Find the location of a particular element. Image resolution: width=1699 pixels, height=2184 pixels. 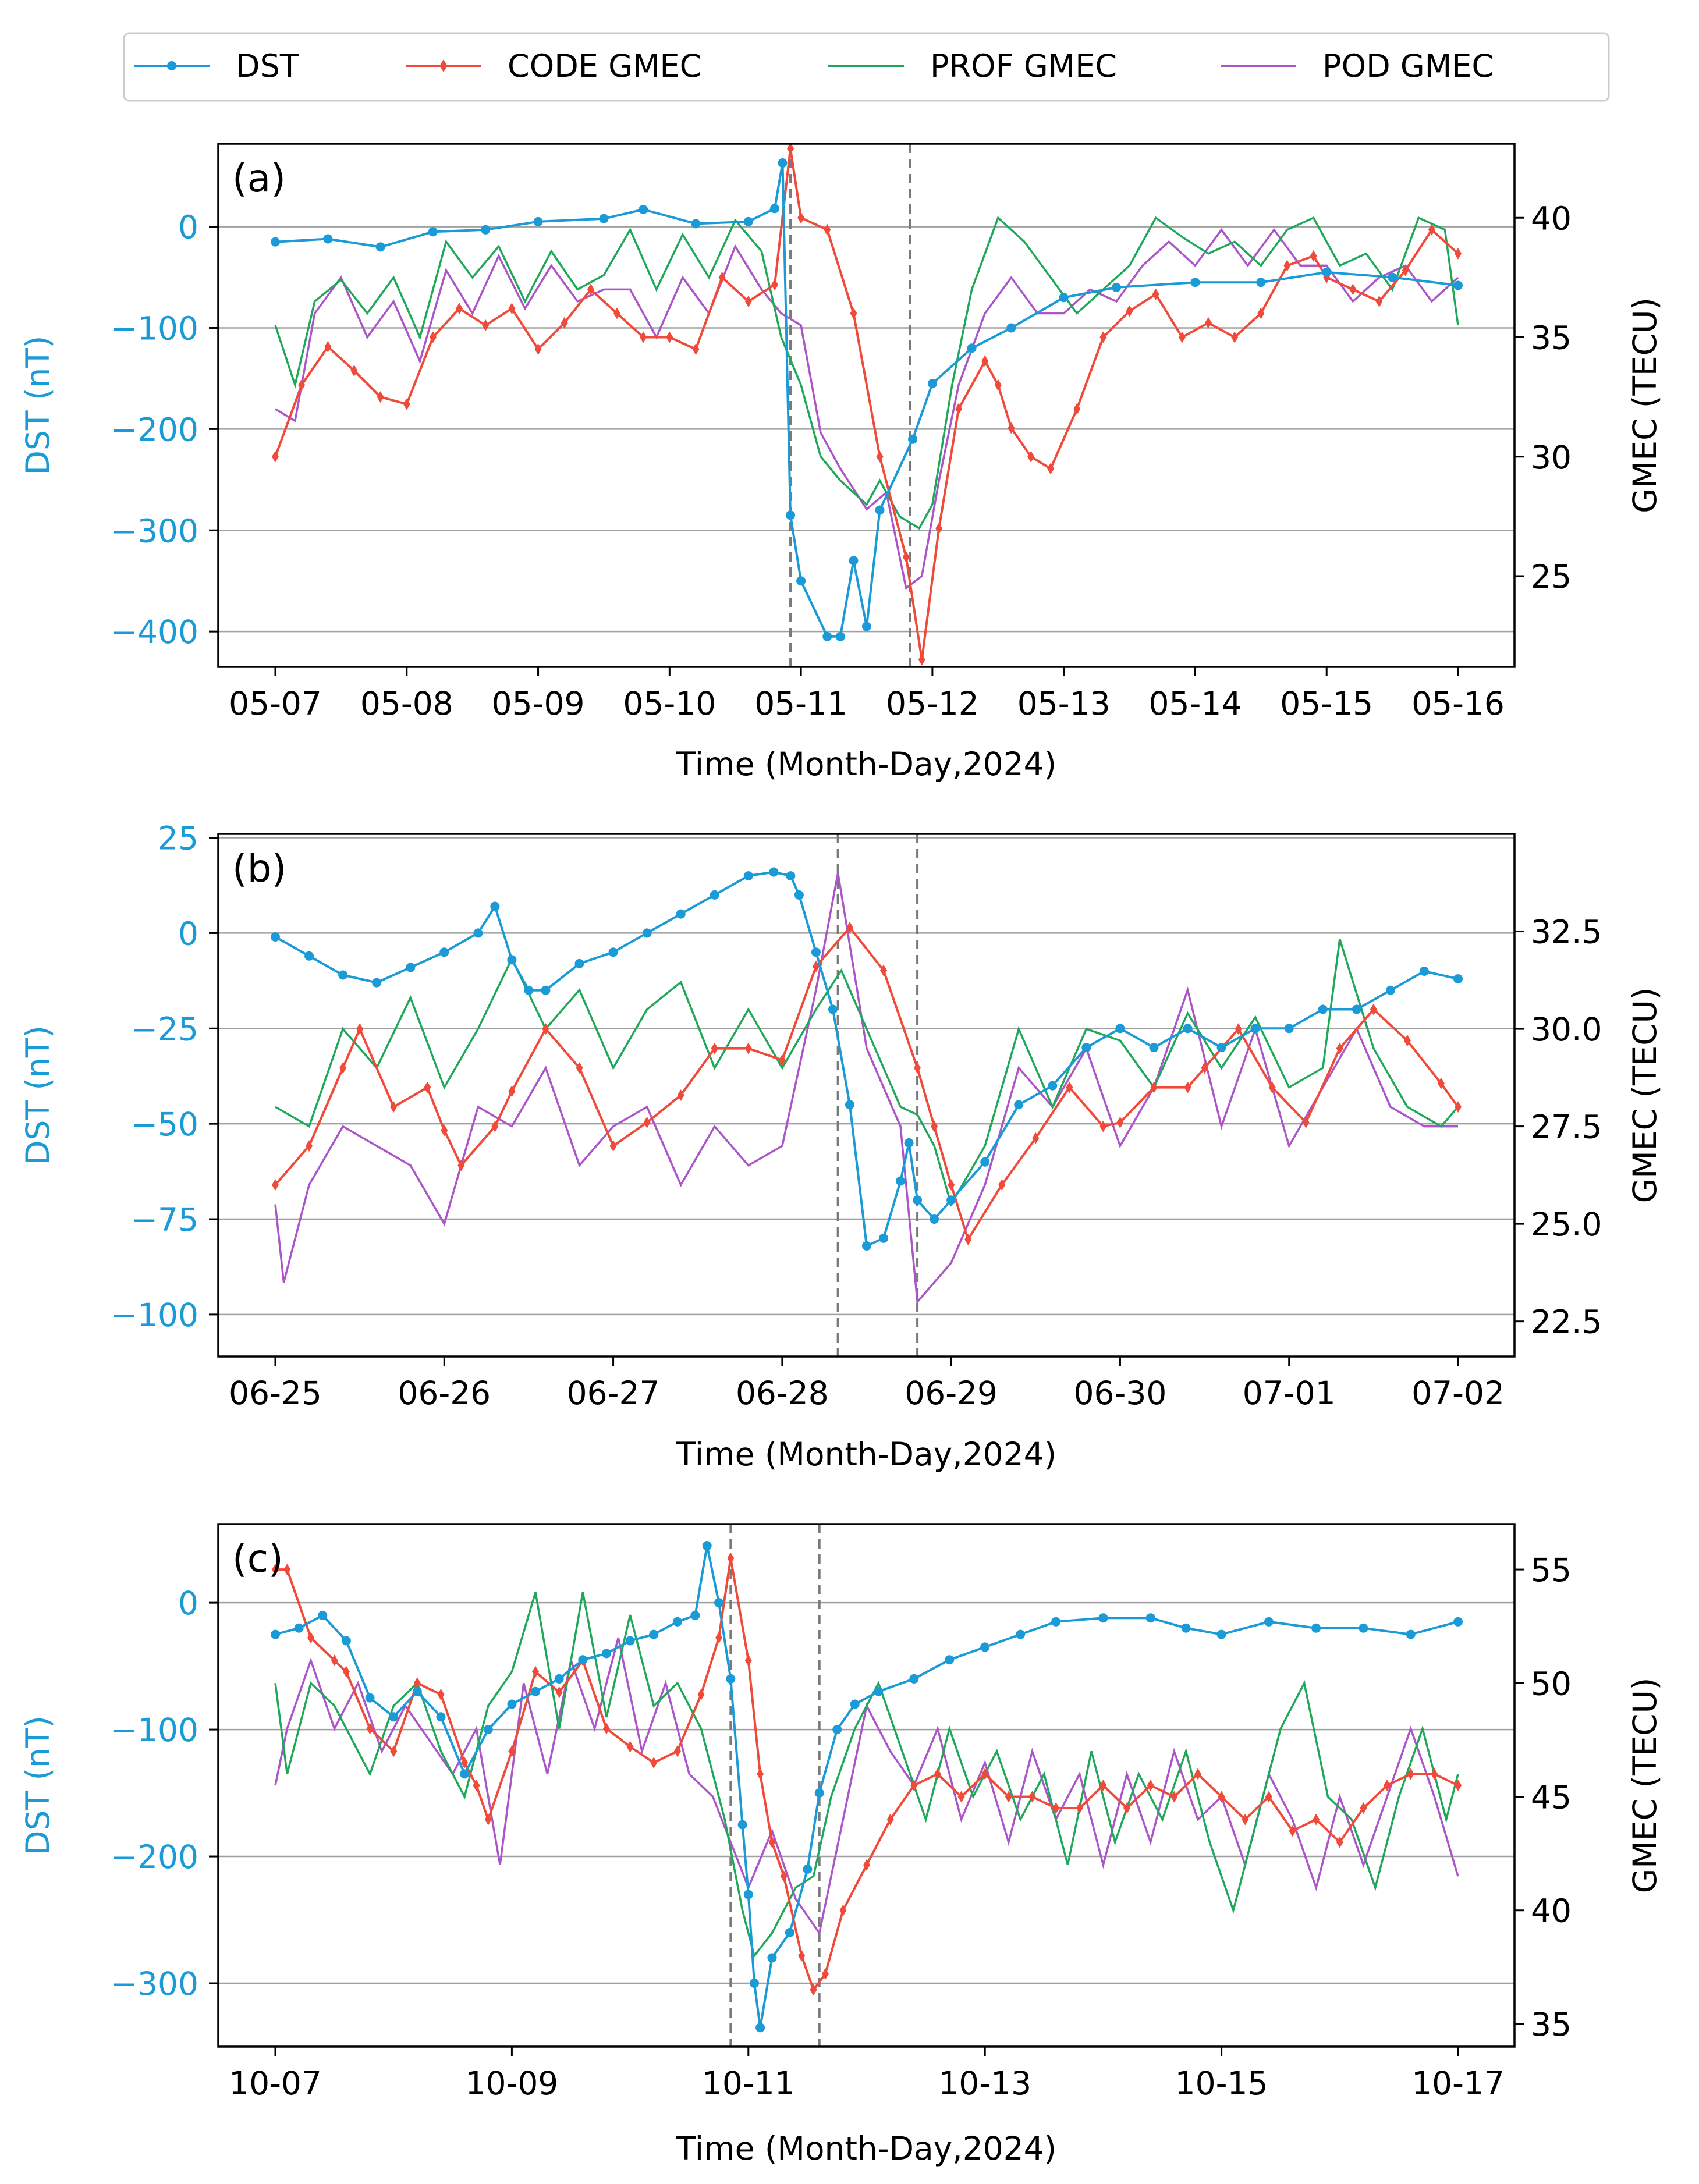

y-right-tick-label: 30.0 is located at coordinates (1566, 1029).